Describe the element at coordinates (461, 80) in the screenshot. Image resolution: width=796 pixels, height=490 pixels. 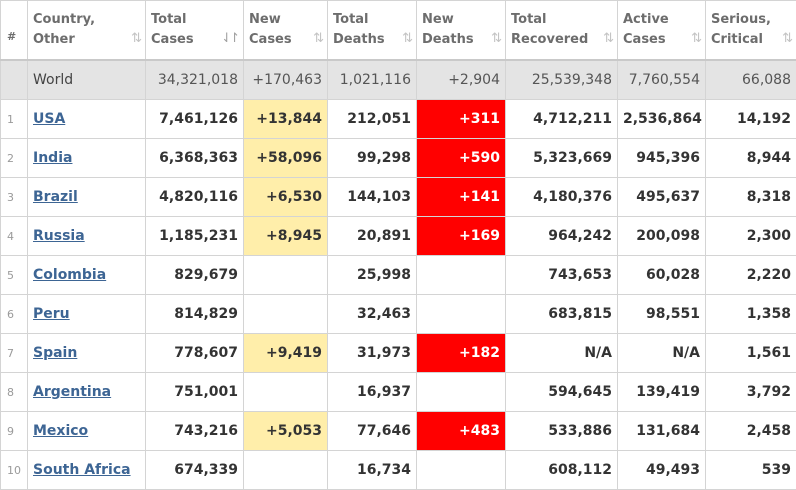
I see `world-new-deaths: +2,904` at that location.